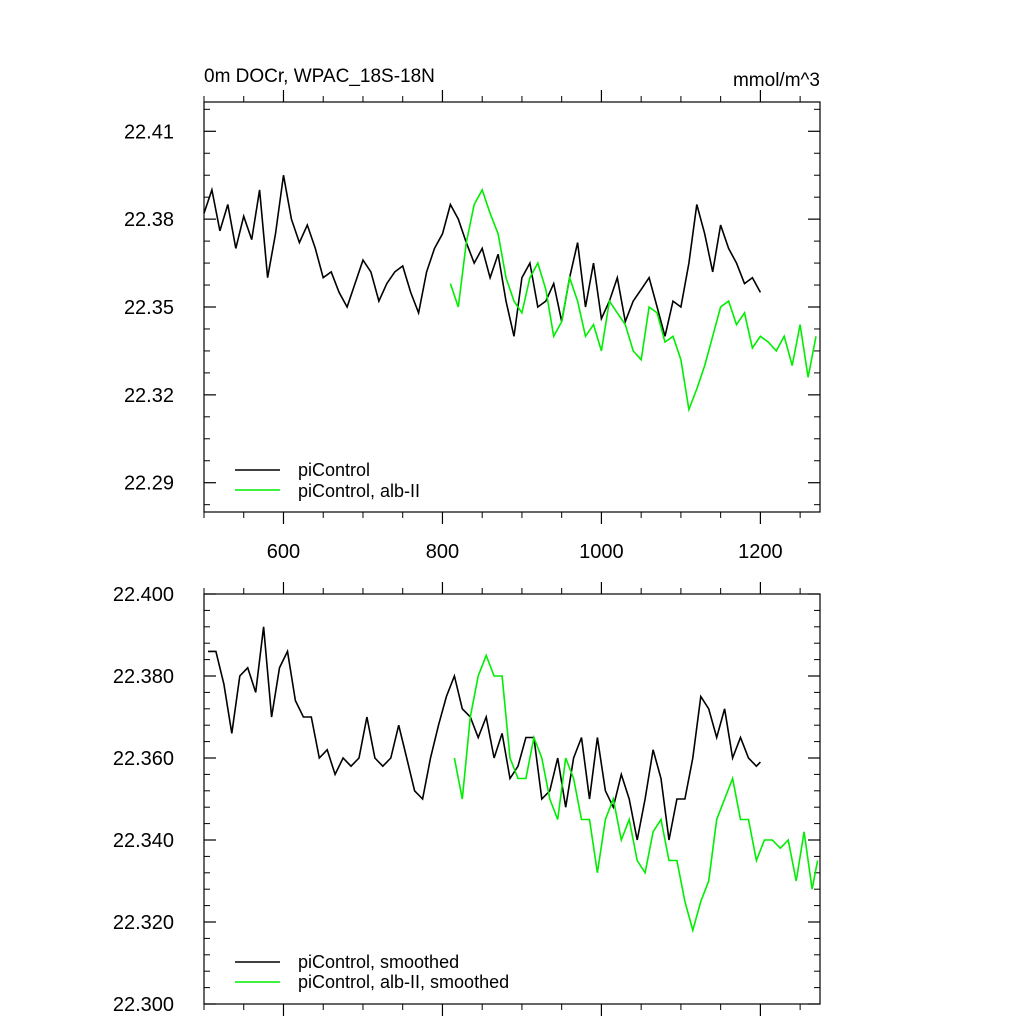  Describe the element at coordinates (776, 80) in the screenshot. I see `top-chart-units: mmol/m^3` at that location.